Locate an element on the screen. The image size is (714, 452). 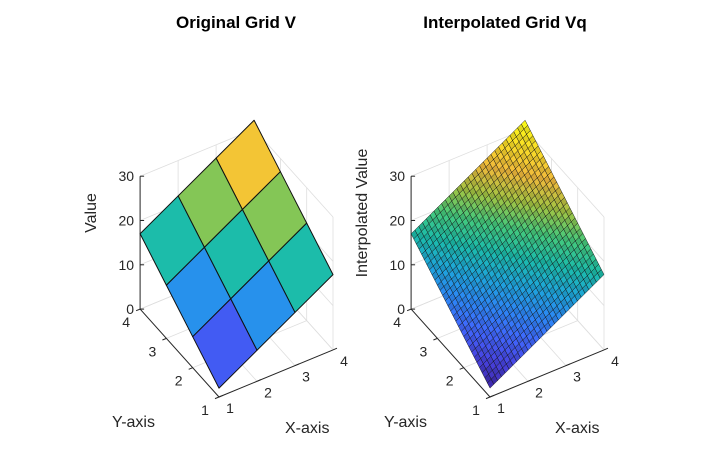
z-axis-label: Interpolated Value is located at coordinates (362, 213).